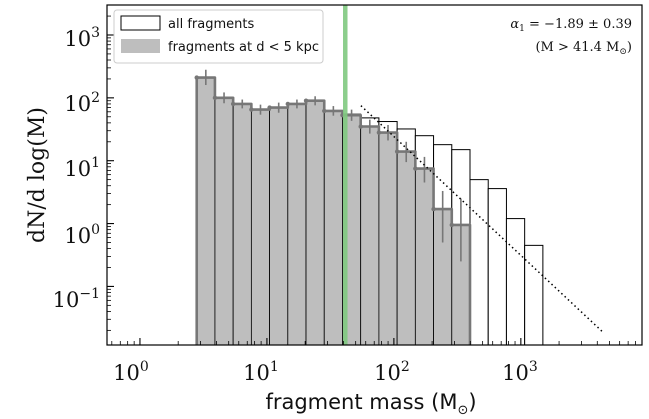  Describe the element at coordinates (82, 235) in the screenshot. I see `y-tick-label: 10⁰` at that location.